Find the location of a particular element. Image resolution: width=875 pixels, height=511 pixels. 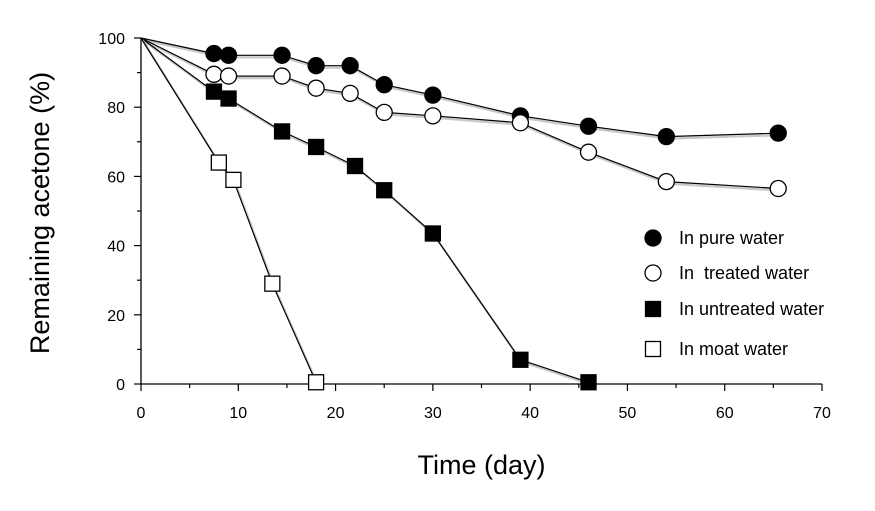

legend-entry: In treated water is located at coordinates (726, 273).